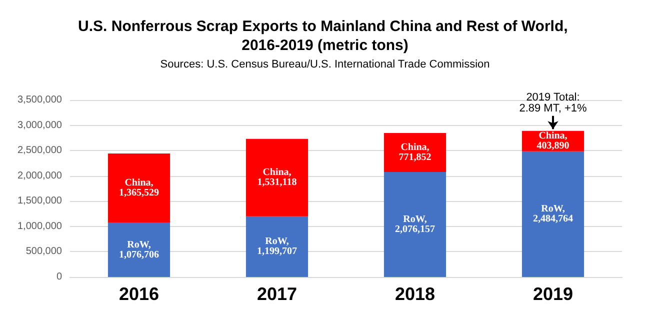 The height and width of the screenshot is (321, 650). What do you see at coordinates (553, 136) in the screenshot?
I see `series-label: China,` at bounding box center [553, 136].